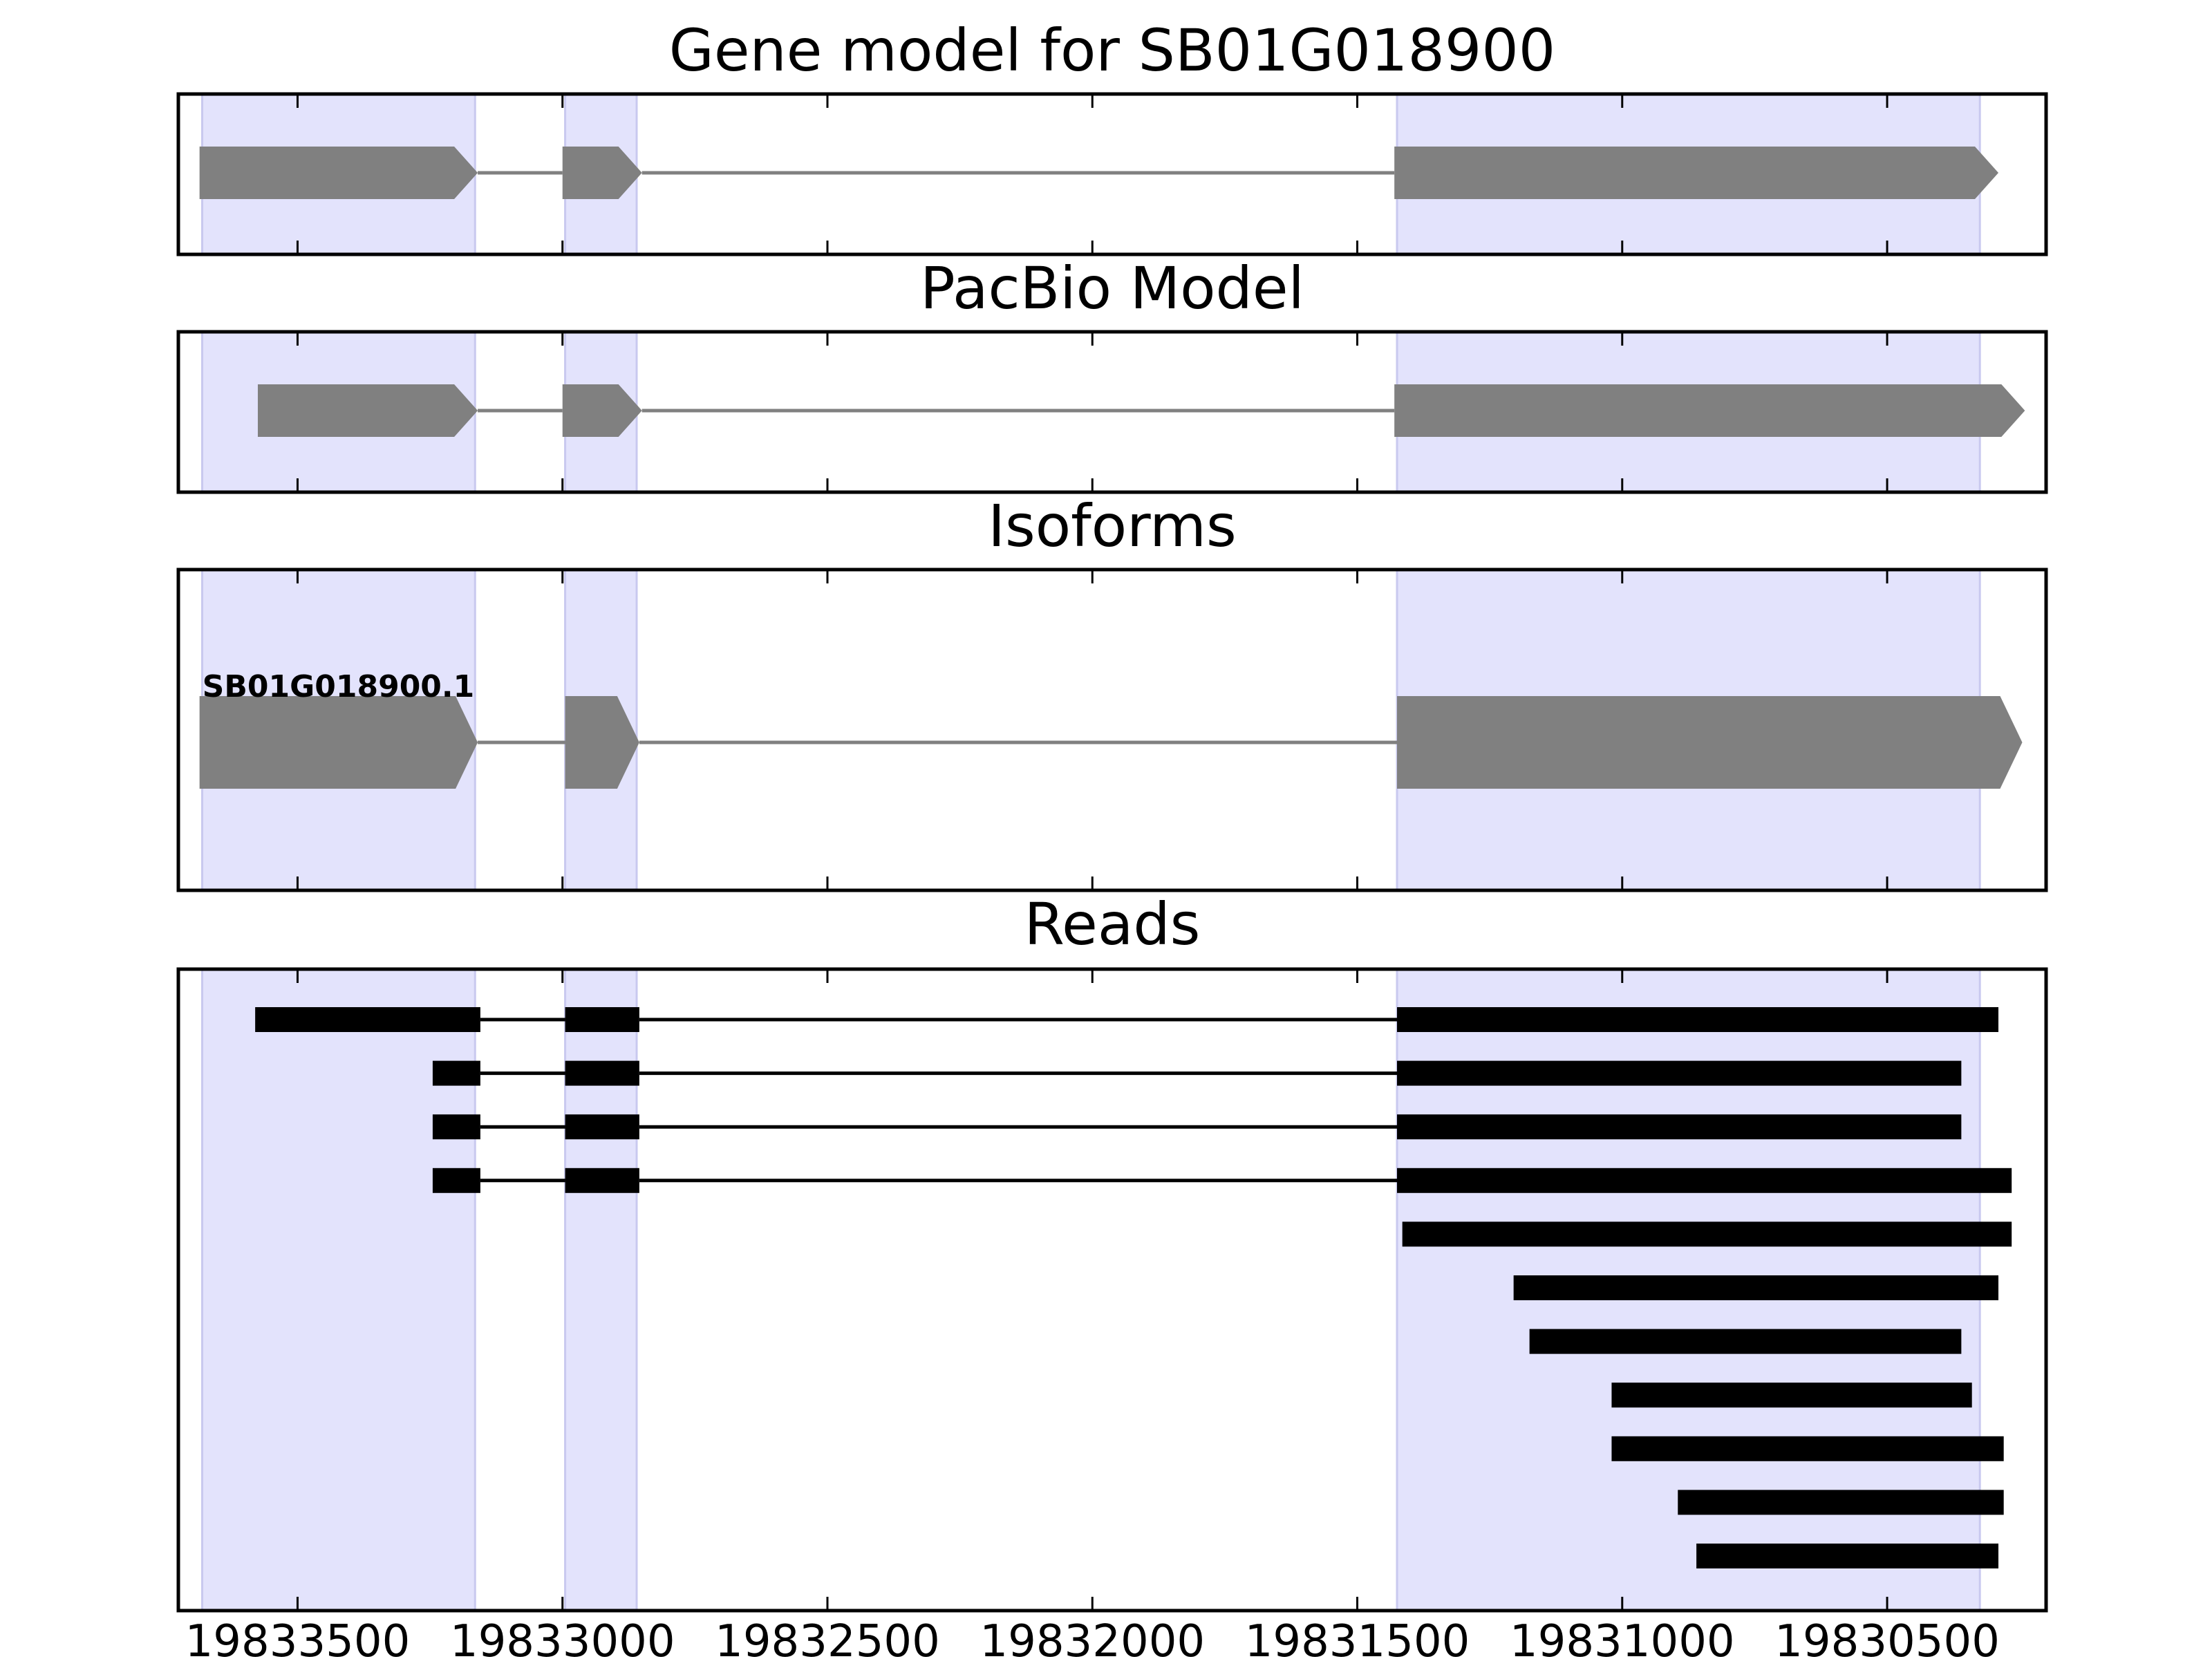  What do you see at coordinates (298, 1638) in the screenshot?
I see `x-tick-label: 19833500` at bounding box center [298, 1638].